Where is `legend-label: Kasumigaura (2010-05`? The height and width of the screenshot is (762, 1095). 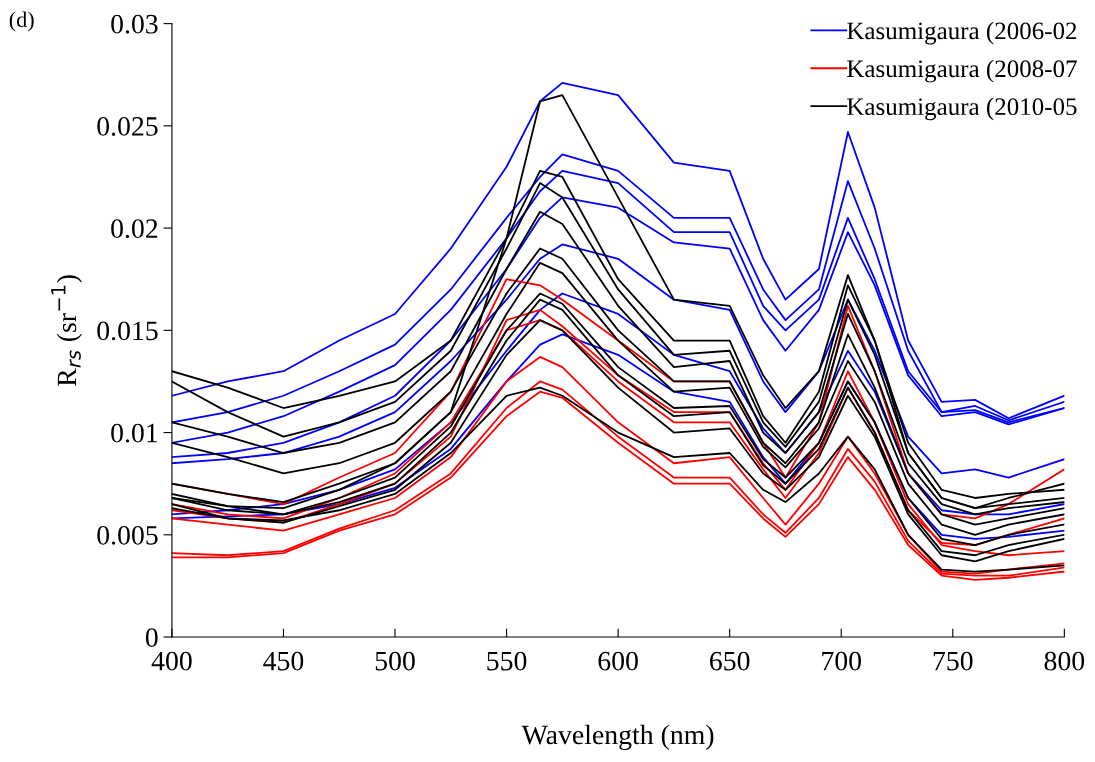 legend-label: Kasumigaura (2010-05 is located at coordinates (962, 109).